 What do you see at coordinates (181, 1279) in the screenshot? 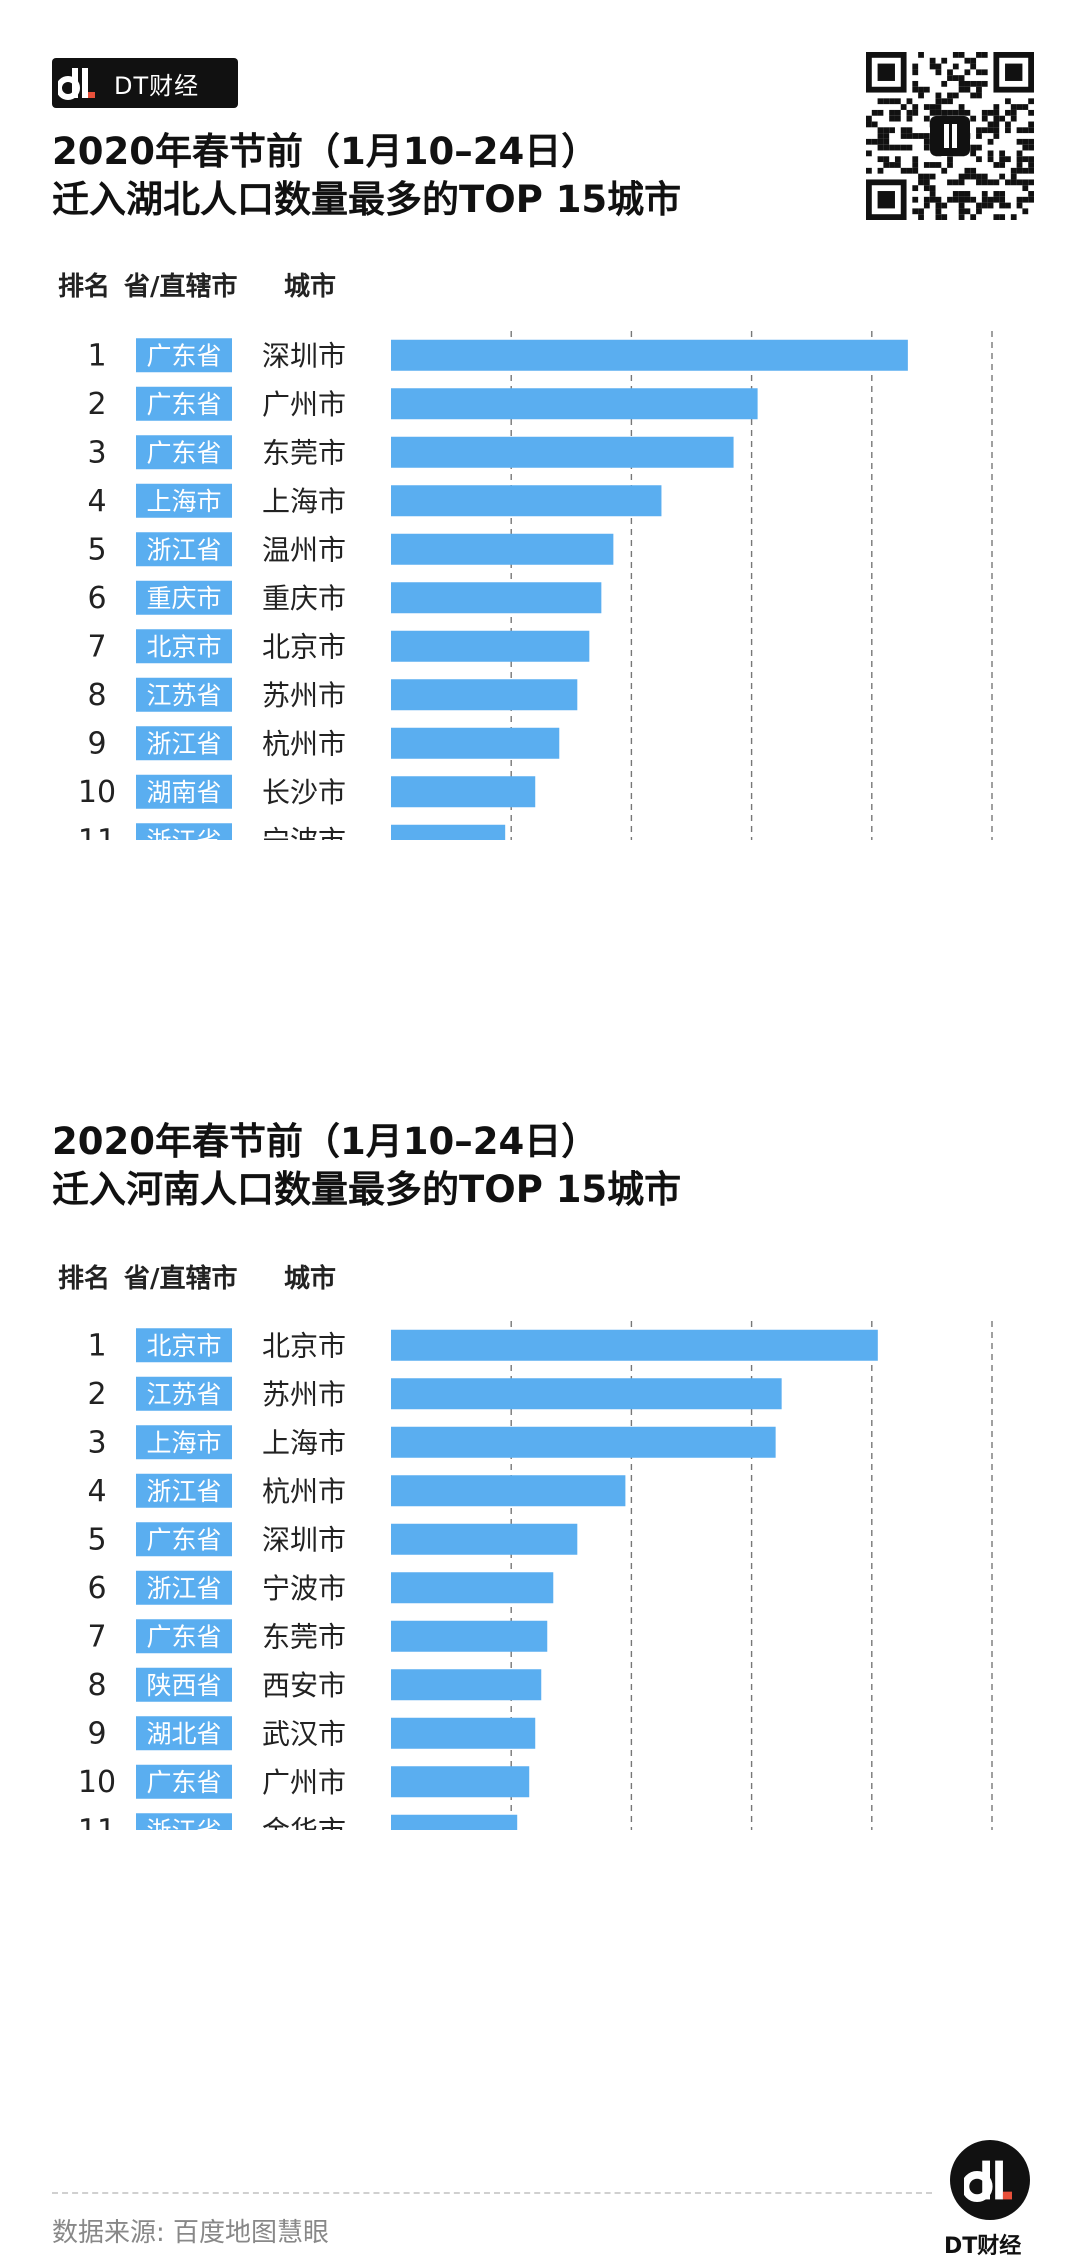
I see `chart2-col-province: 省/直辖市` at bounding box center [181, 1279].